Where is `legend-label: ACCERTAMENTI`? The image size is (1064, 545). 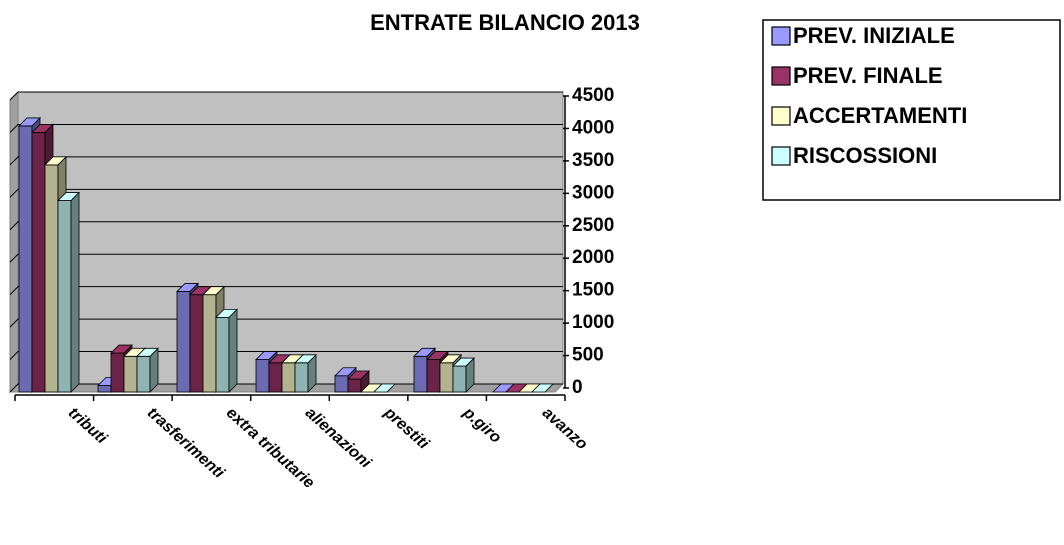
legend-label: ACCERTAMENTI is located at coordinates (880, 115).